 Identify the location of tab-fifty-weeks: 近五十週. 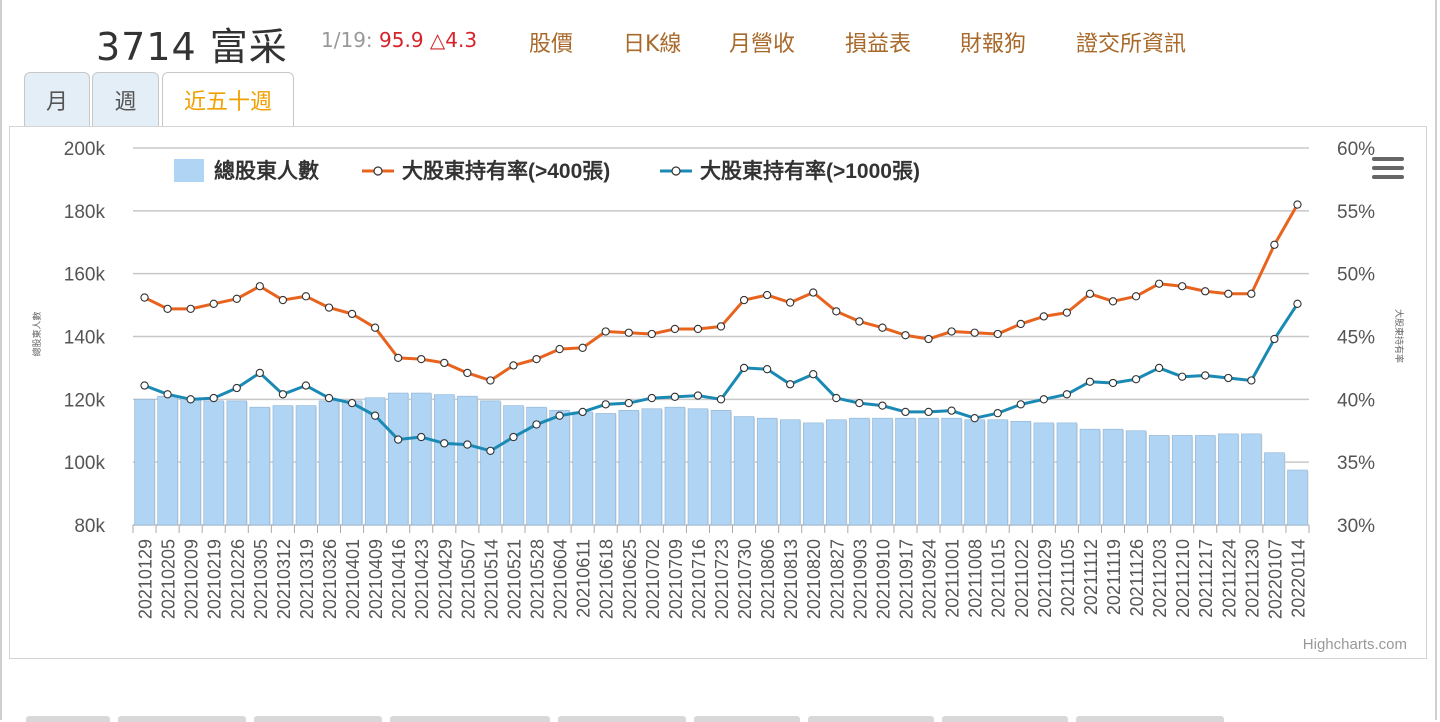
(228, 99).